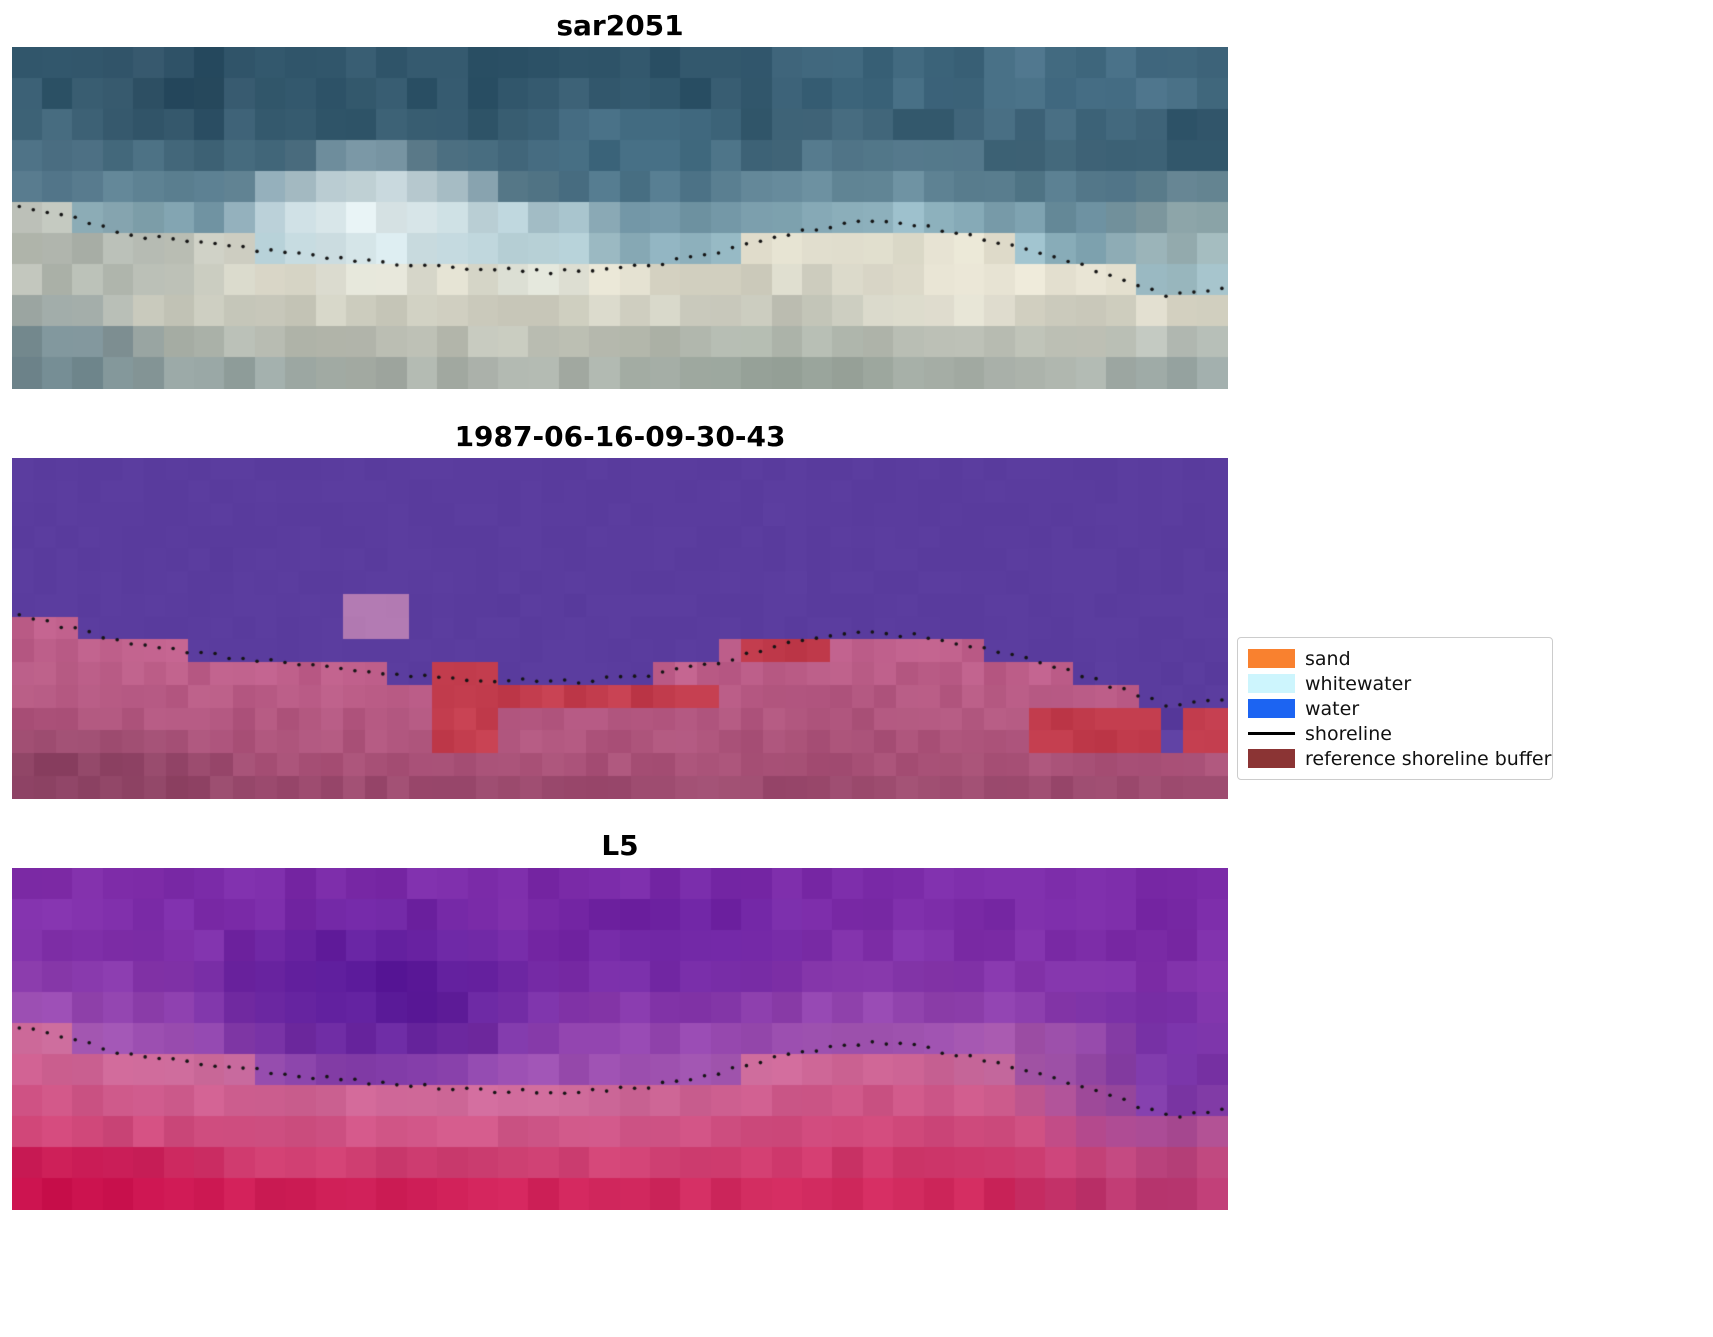  What do you see at coordinates (1271, 683) in the screenshot?
I see `whitewater-swatch` at bounding box center [1271, 683].